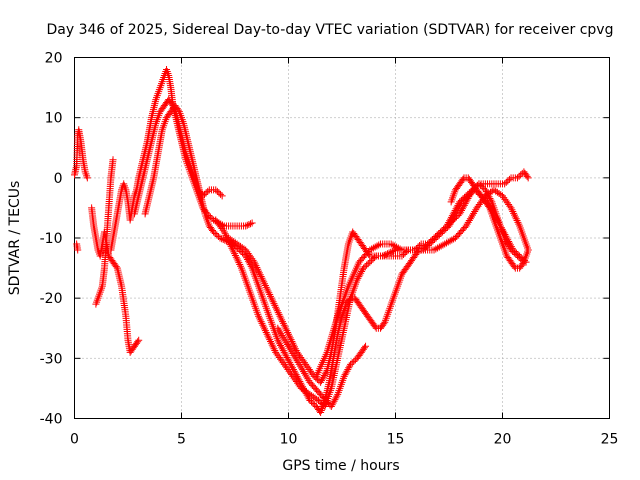 This screenshot has width=640, height=480. Describe the element at coordinates (54, 59) in the screenshot. I see `y-tick-label: 20` at that location.